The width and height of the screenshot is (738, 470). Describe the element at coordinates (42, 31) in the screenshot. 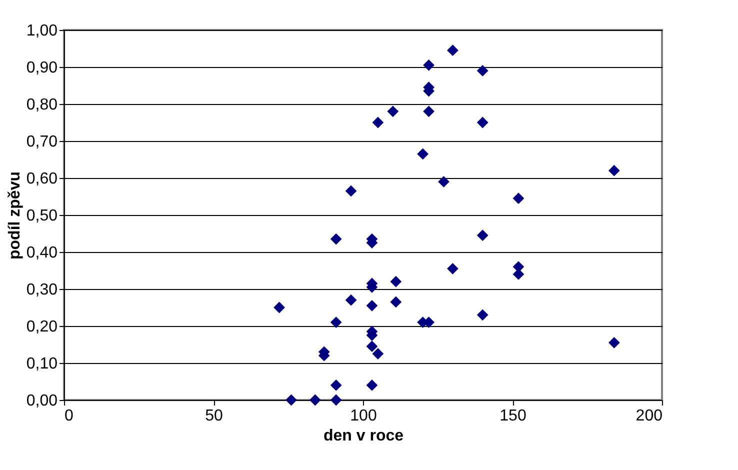

I see `y-tick-label: 1,00` at that location.